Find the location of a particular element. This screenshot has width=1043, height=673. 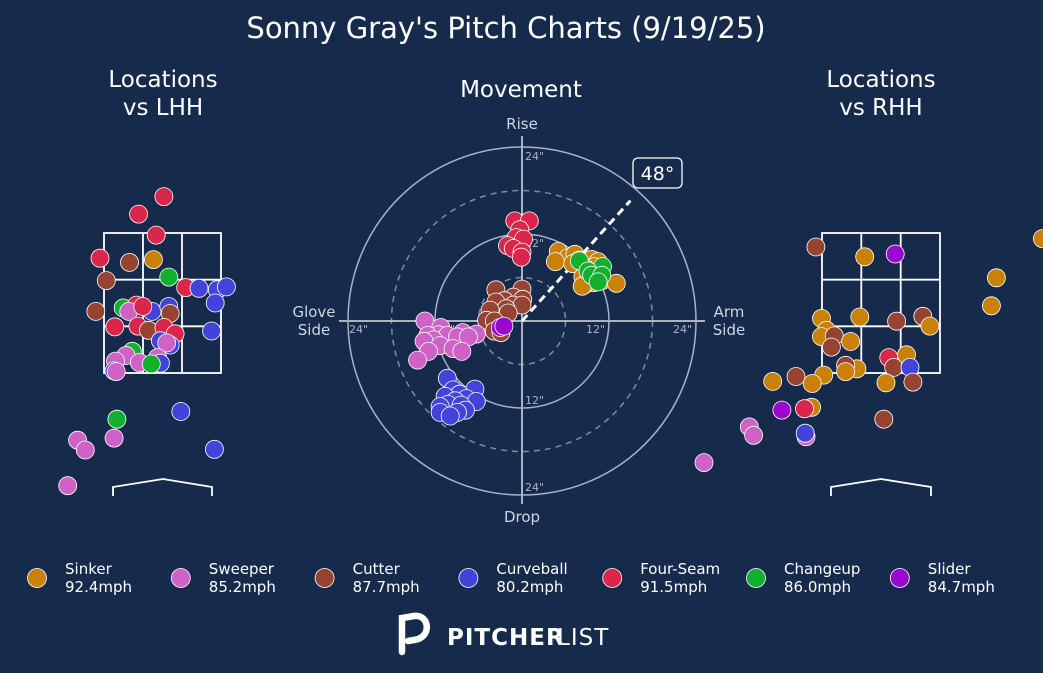

rhh-home-plate is located at coordinates (881, 487).